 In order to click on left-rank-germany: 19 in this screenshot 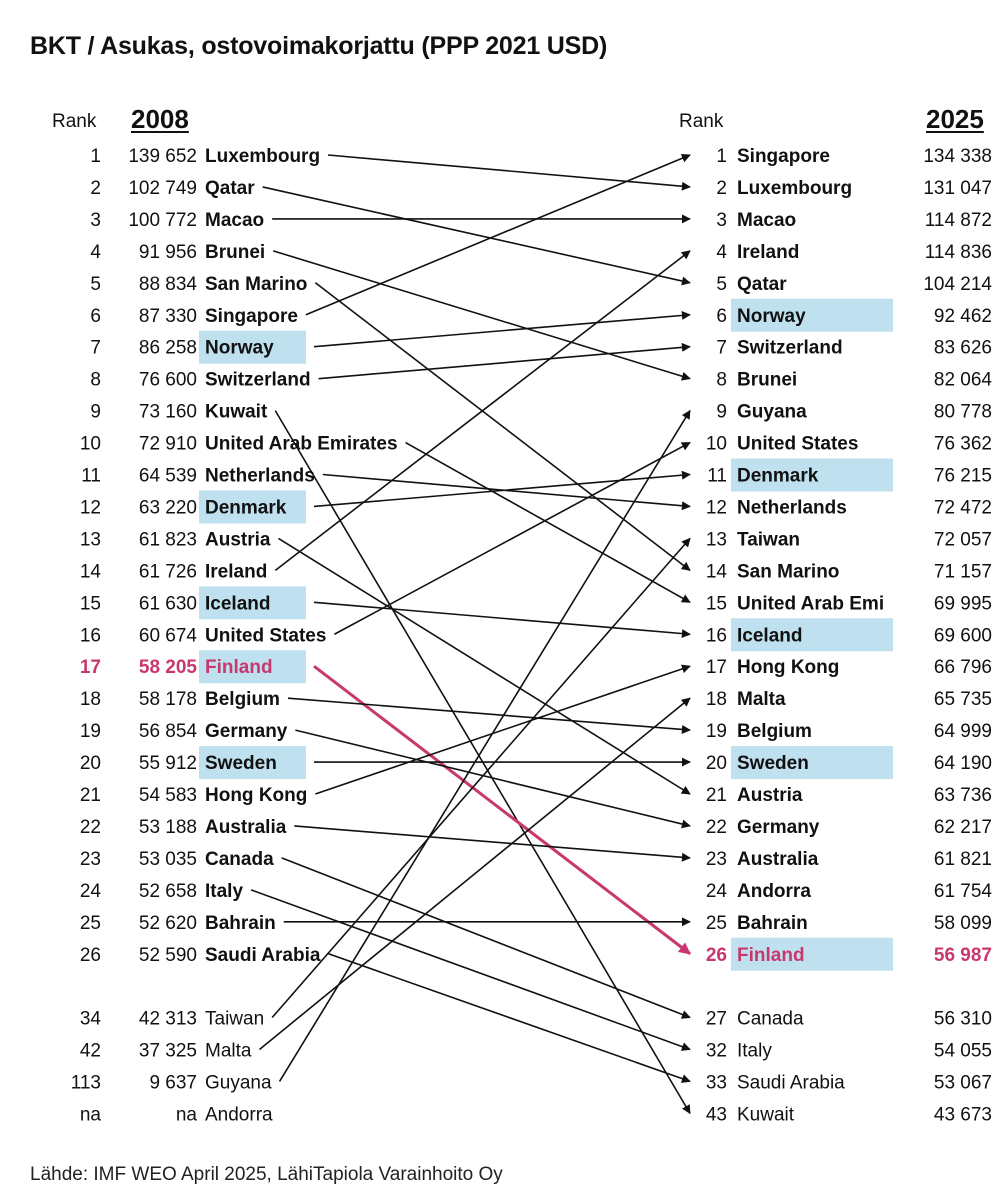, I will do `click(90, 731)`.